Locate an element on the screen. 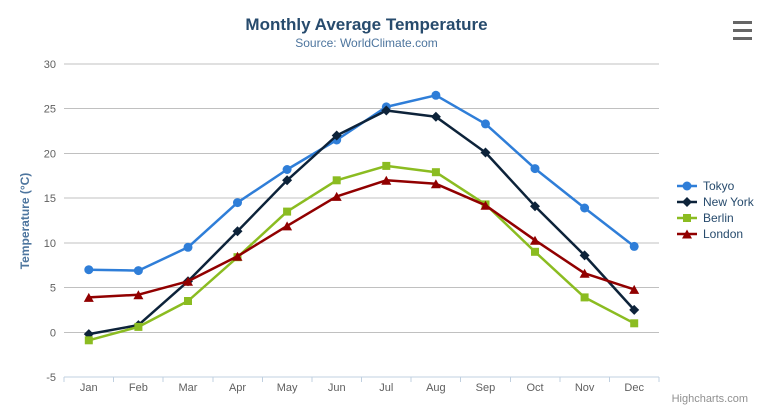 The image size is (769, 416). legend-label: New York is located at coordinates (728, 202).